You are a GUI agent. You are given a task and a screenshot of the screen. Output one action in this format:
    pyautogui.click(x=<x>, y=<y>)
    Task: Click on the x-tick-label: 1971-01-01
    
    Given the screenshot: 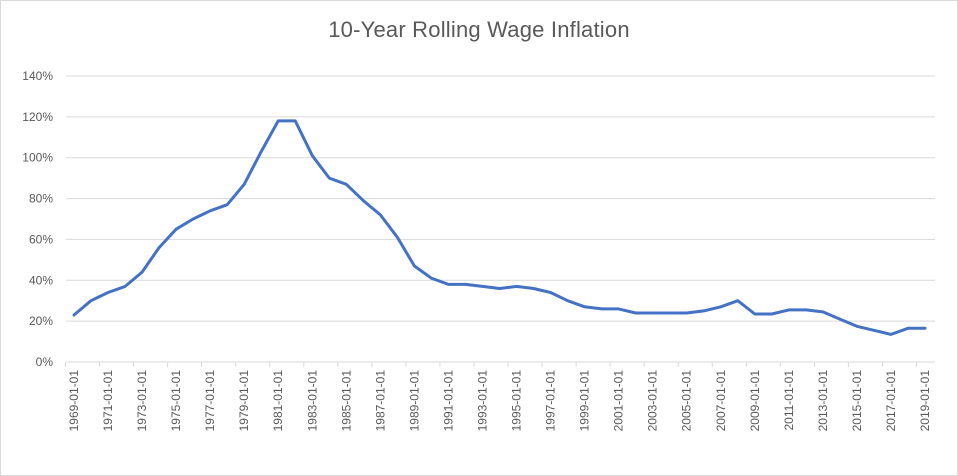 What is the action you would take?
    pyautogui.click(x=108, y=401)
    